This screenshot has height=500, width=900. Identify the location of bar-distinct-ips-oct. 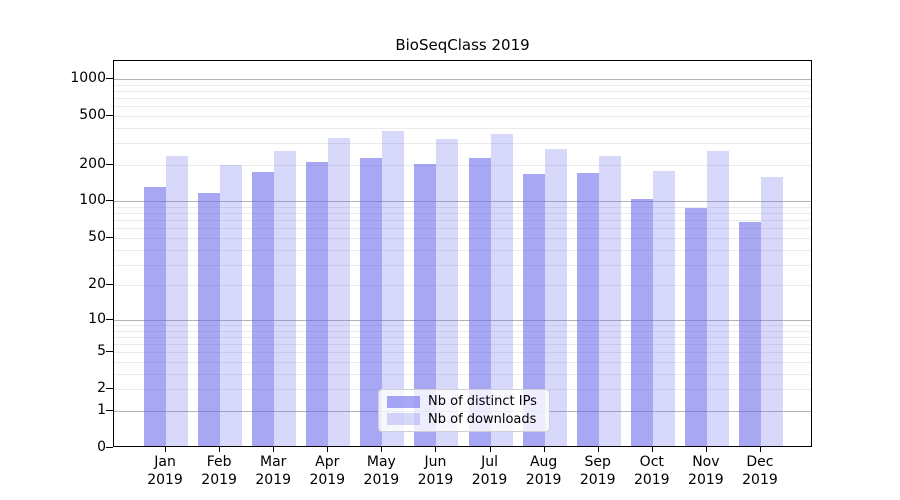
(641, 322).